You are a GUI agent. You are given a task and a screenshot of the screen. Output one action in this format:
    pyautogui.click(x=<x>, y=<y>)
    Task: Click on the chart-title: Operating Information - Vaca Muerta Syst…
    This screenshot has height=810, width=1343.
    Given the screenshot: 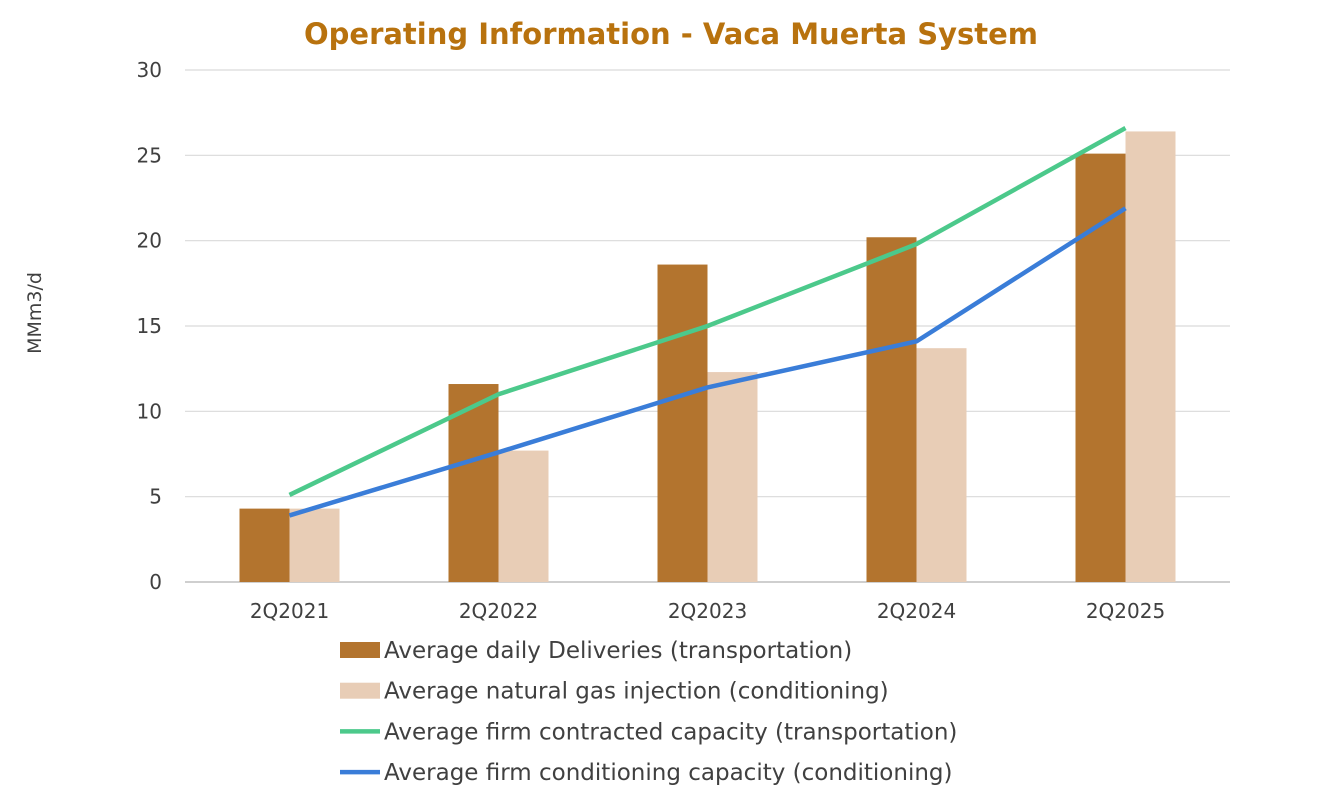 What is the action you would take?
    pyautogui.click(x=671, y=34)
    